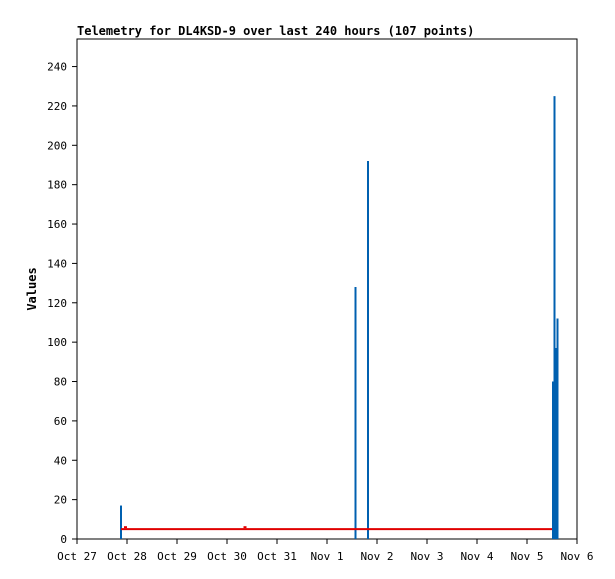 This screenshot has height=579, width=615. I want to click on y-tick-label: 220, so click(57, 106).